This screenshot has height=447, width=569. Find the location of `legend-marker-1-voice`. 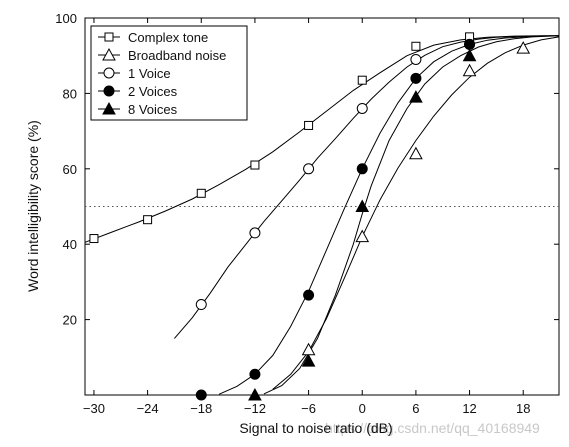

legend-marker-1-voice is located at coordinates (109, 73).